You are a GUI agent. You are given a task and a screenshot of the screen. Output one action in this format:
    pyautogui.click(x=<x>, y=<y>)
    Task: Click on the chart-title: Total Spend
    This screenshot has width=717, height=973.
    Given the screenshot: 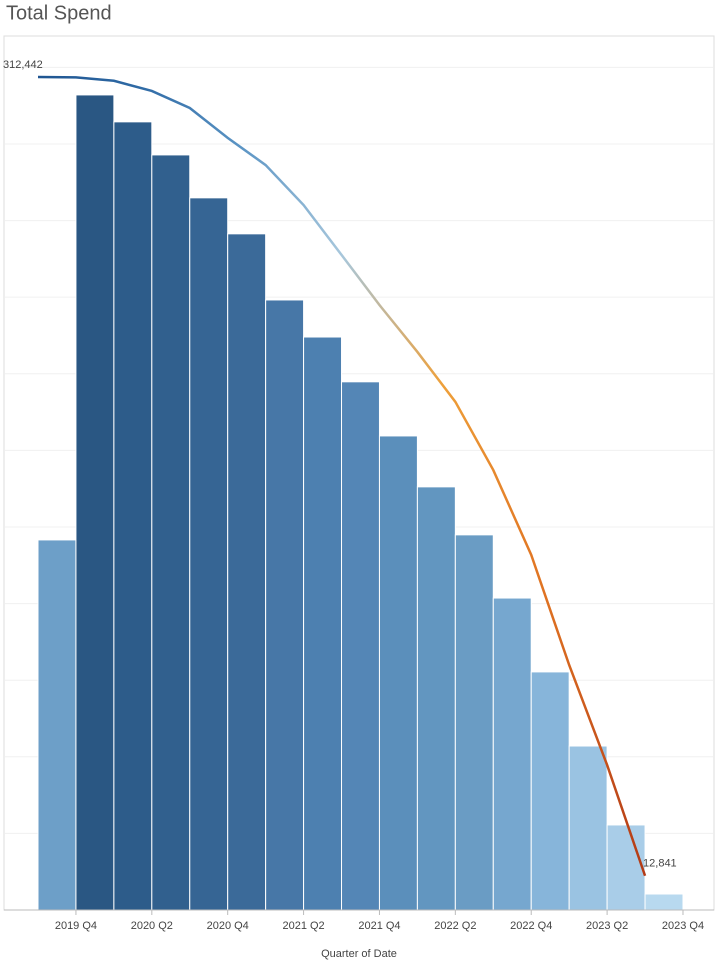 What is the action you would take?
    pyautogui.click(x=59, y=13)
    